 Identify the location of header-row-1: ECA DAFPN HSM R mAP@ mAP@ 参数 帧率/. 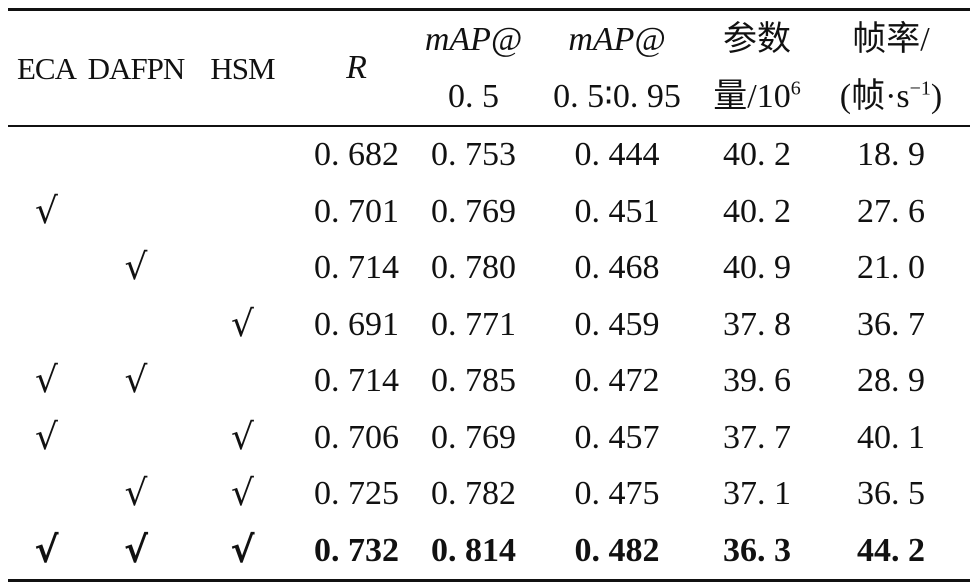
(489, 46).